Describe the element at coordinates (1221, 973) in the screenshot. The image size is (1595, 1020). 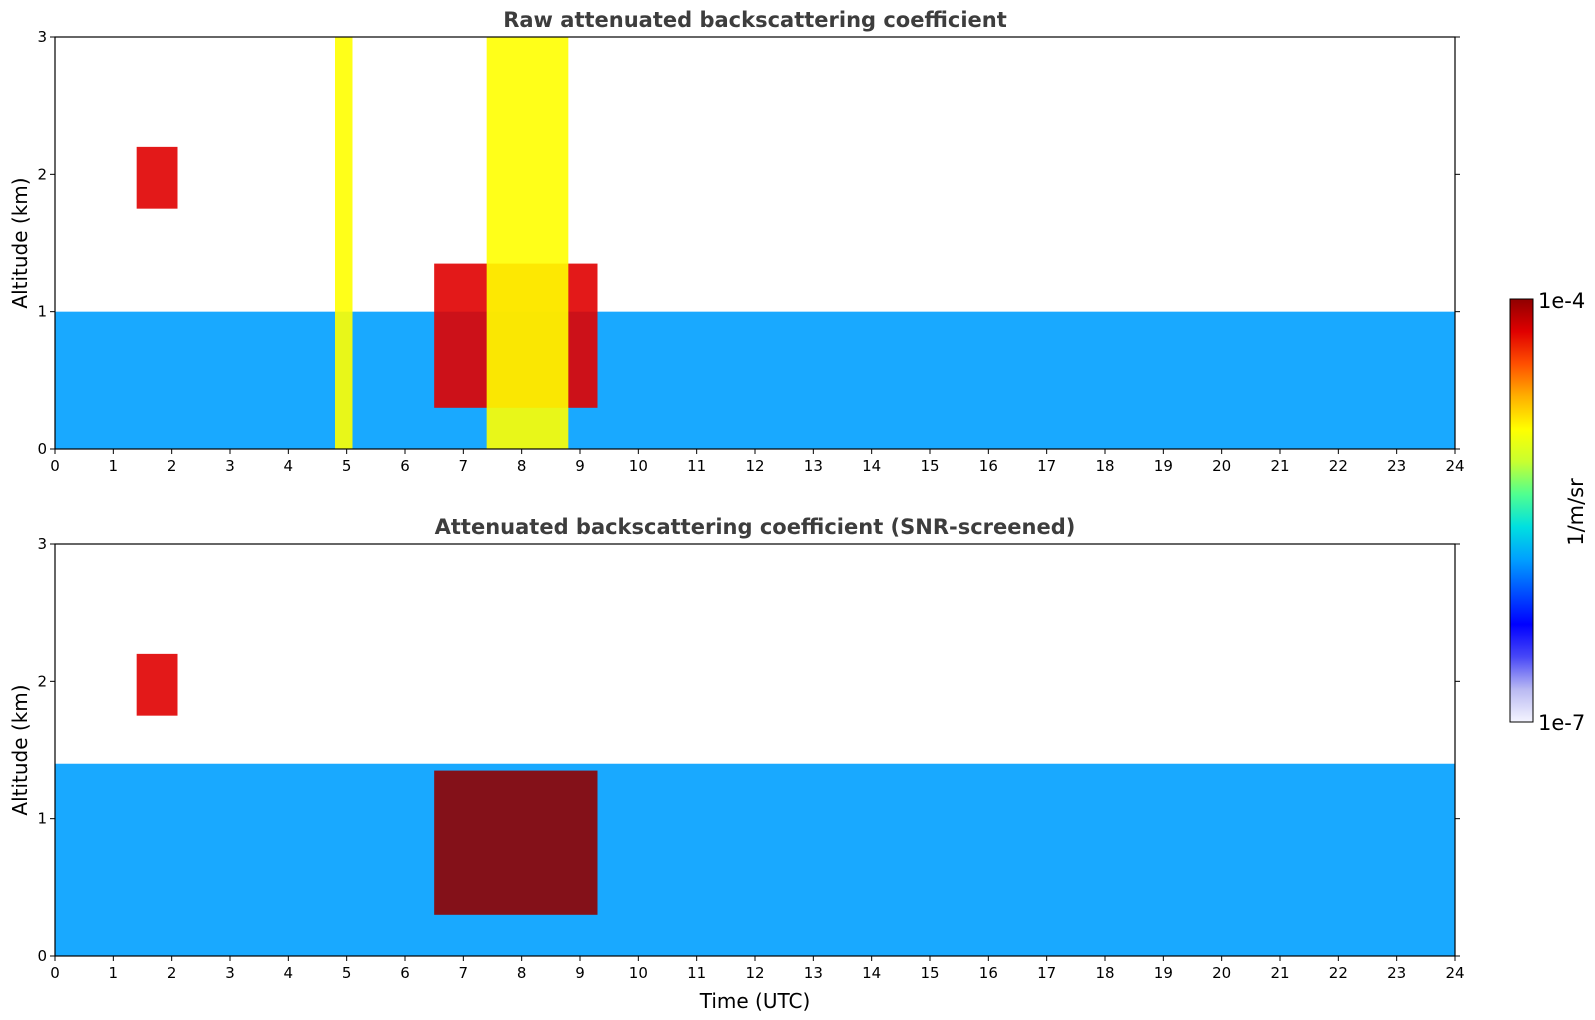
I see `bottom-x-tick-label: 20` at that location.